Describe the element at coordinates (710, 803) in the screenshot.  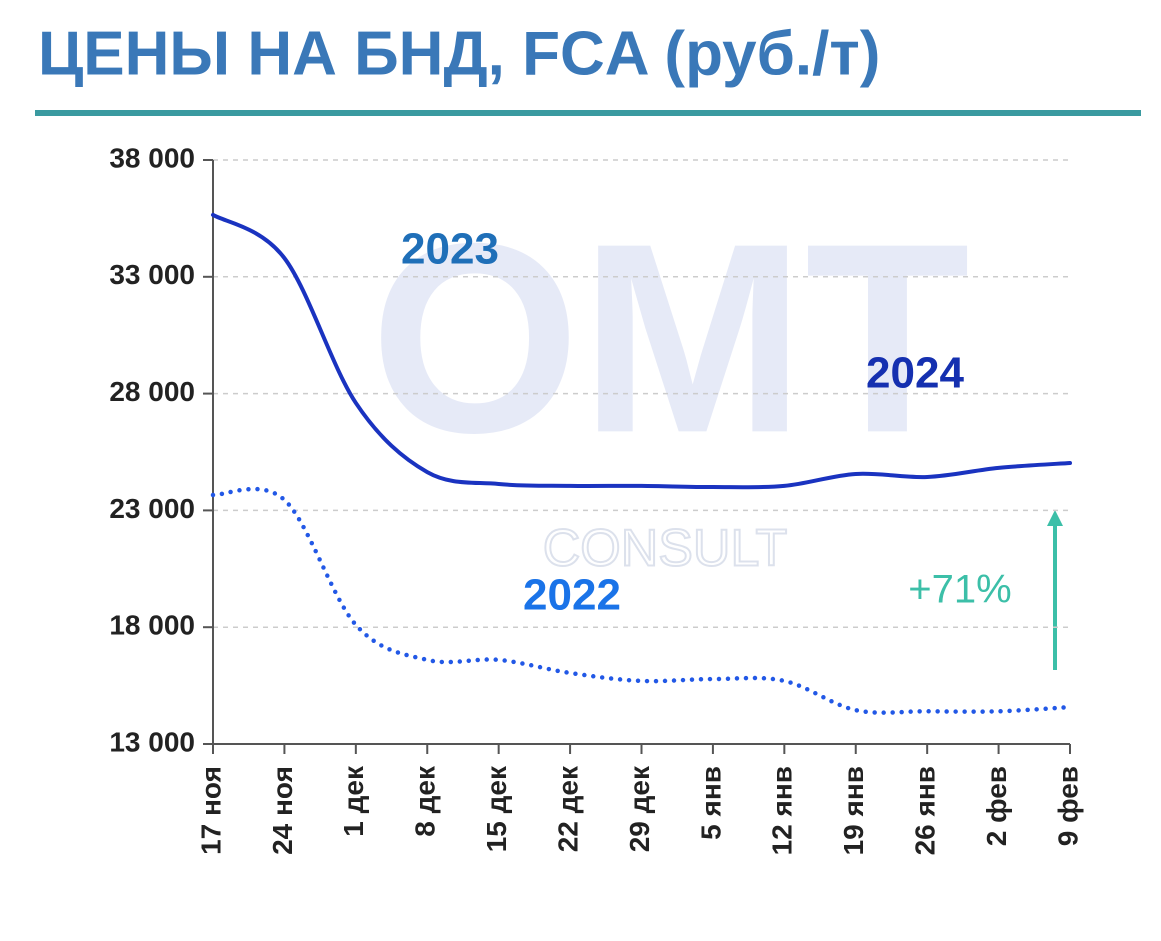
I see `x-tick-label: 5 янв` at that location.